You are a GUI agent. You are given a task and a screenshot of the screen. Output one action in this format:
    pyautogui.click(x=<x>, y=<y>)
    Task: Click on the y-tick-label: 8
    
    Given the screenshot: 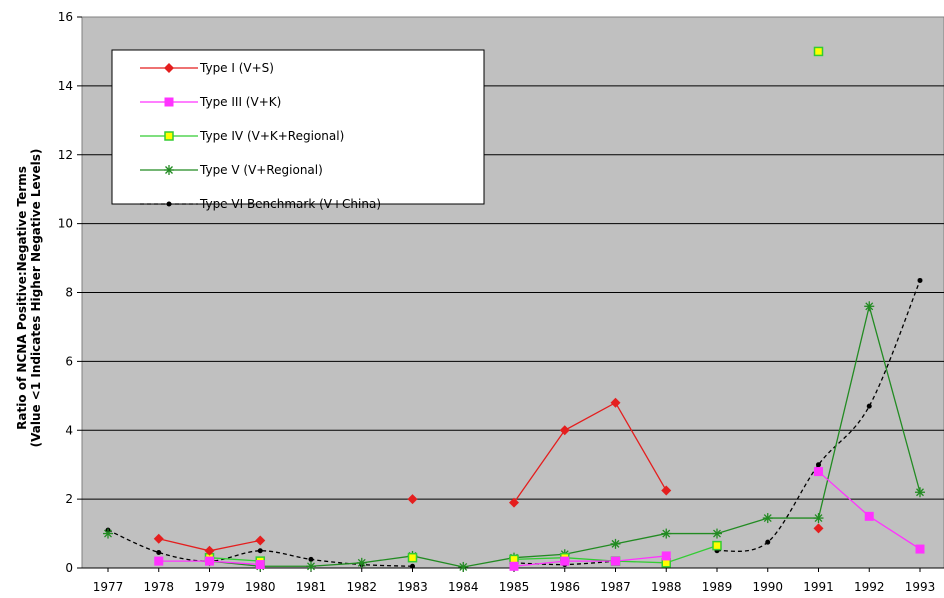 What is the action you would take?
    pyautogui.click(x=69, y=293)
    